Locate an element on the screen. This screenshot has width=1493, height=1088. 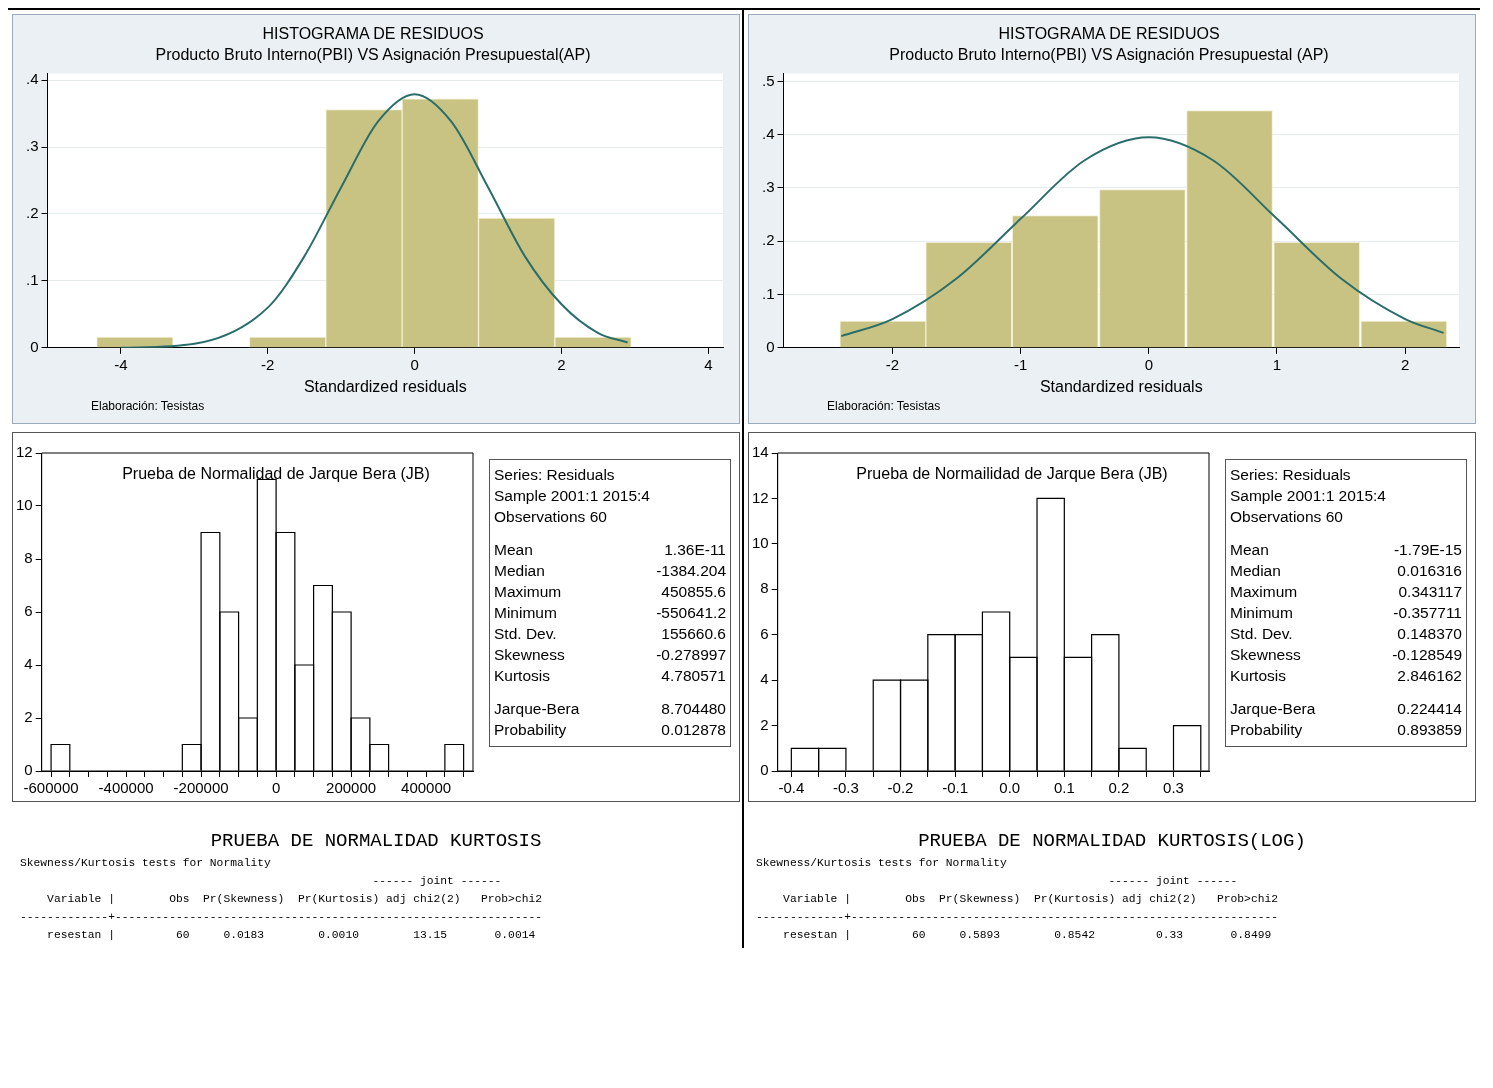
x-tick-label: -1 is located at coordinates (1020, 364).